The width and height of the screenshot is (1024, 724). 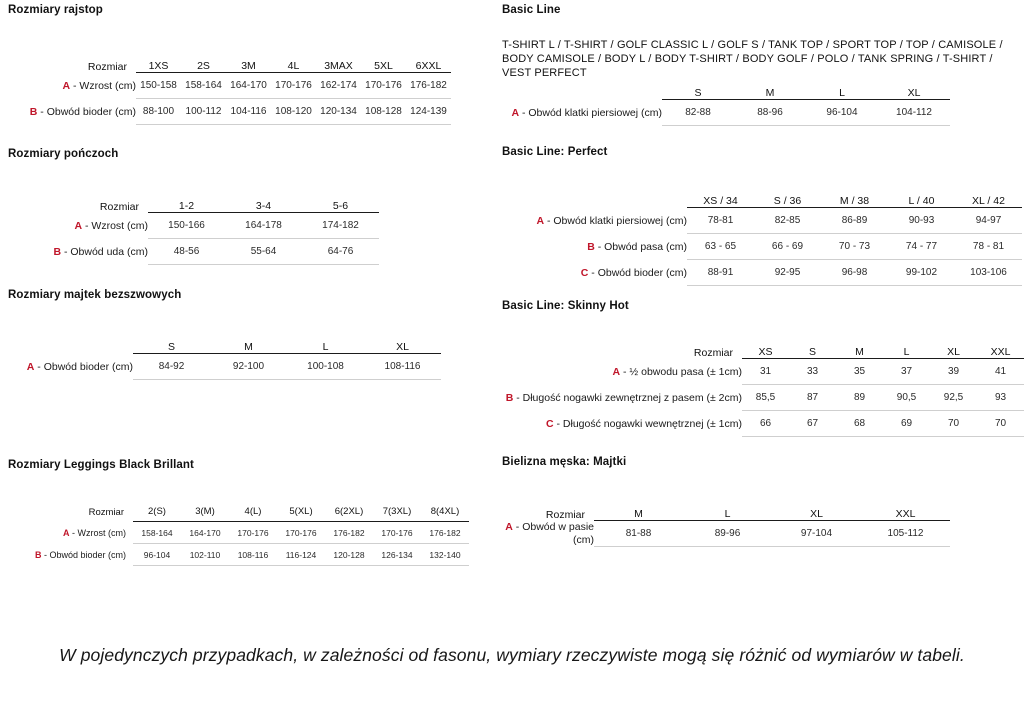 What do you see at coordinates (720, 197) in the screenshot?
I see `column-header: XS / 34` at bounding box center [720, 197].